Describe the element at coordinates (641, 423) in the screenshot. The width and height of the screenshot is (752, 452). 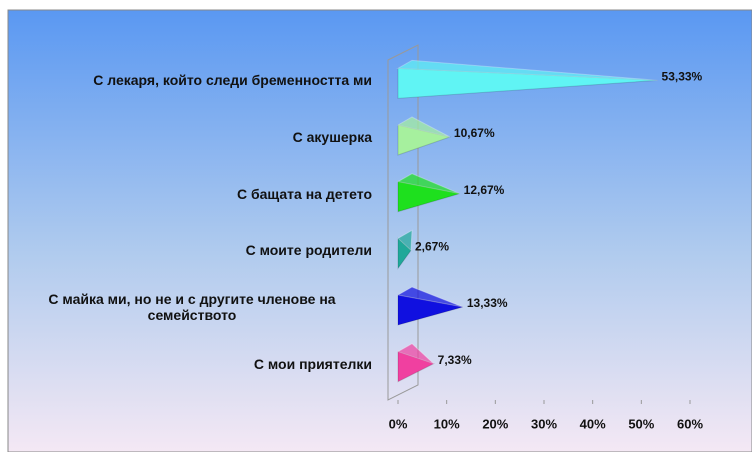
I see `x-tick-label: 50%` at that location.